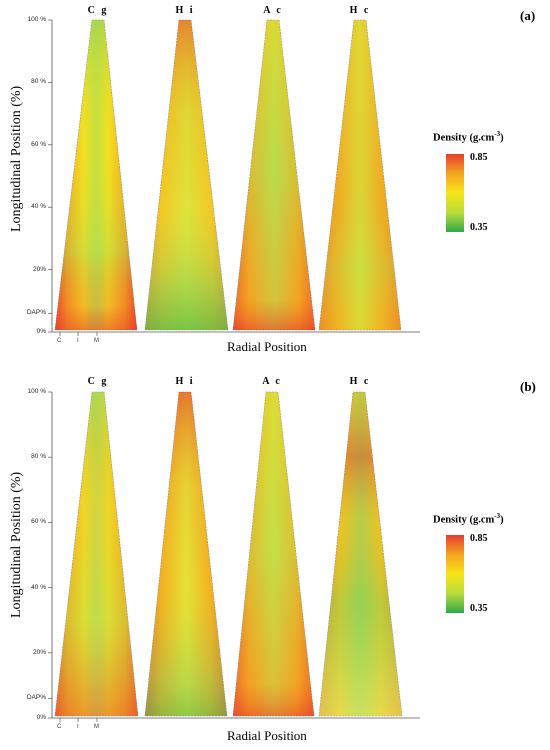 The height and width of the screenshot is (750, 550). Describe the element at coordinates (528, 15) in the screenshot. I see `panel-label: (a)` at that location.